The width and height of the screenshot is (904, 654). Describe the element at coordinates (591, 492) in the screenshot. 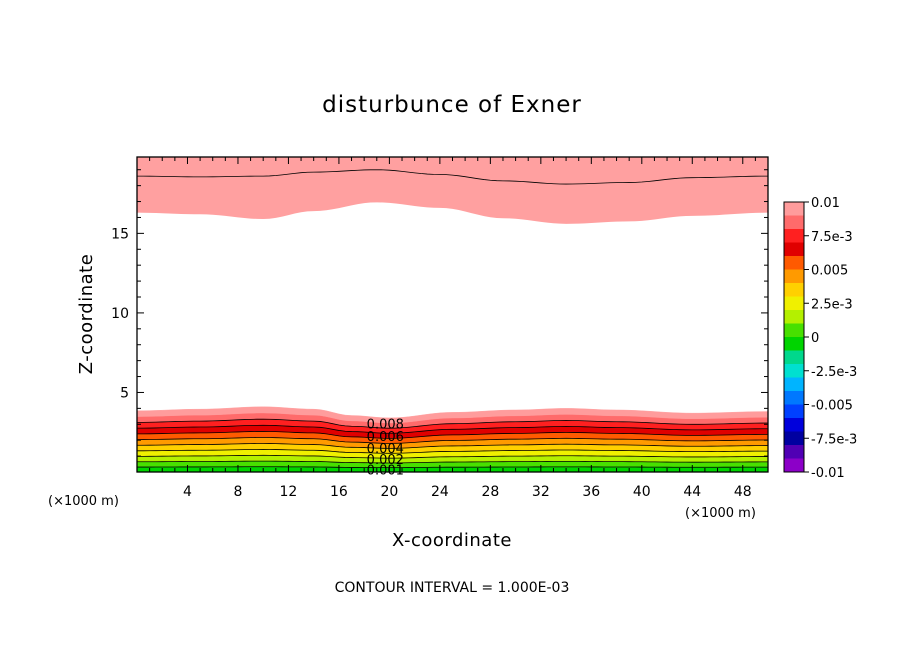

I see `x-tick-label: 36` at that location.